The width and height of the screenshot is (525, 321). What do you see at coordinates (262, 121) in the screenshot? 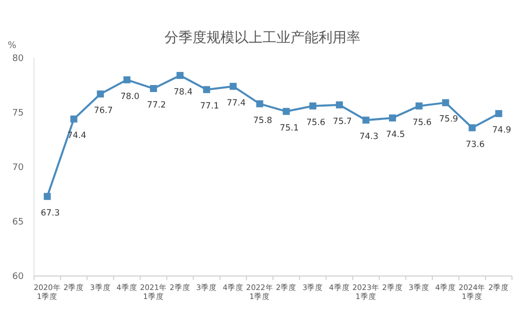
I see `text: 75.8` at bounding box center [262, 121].